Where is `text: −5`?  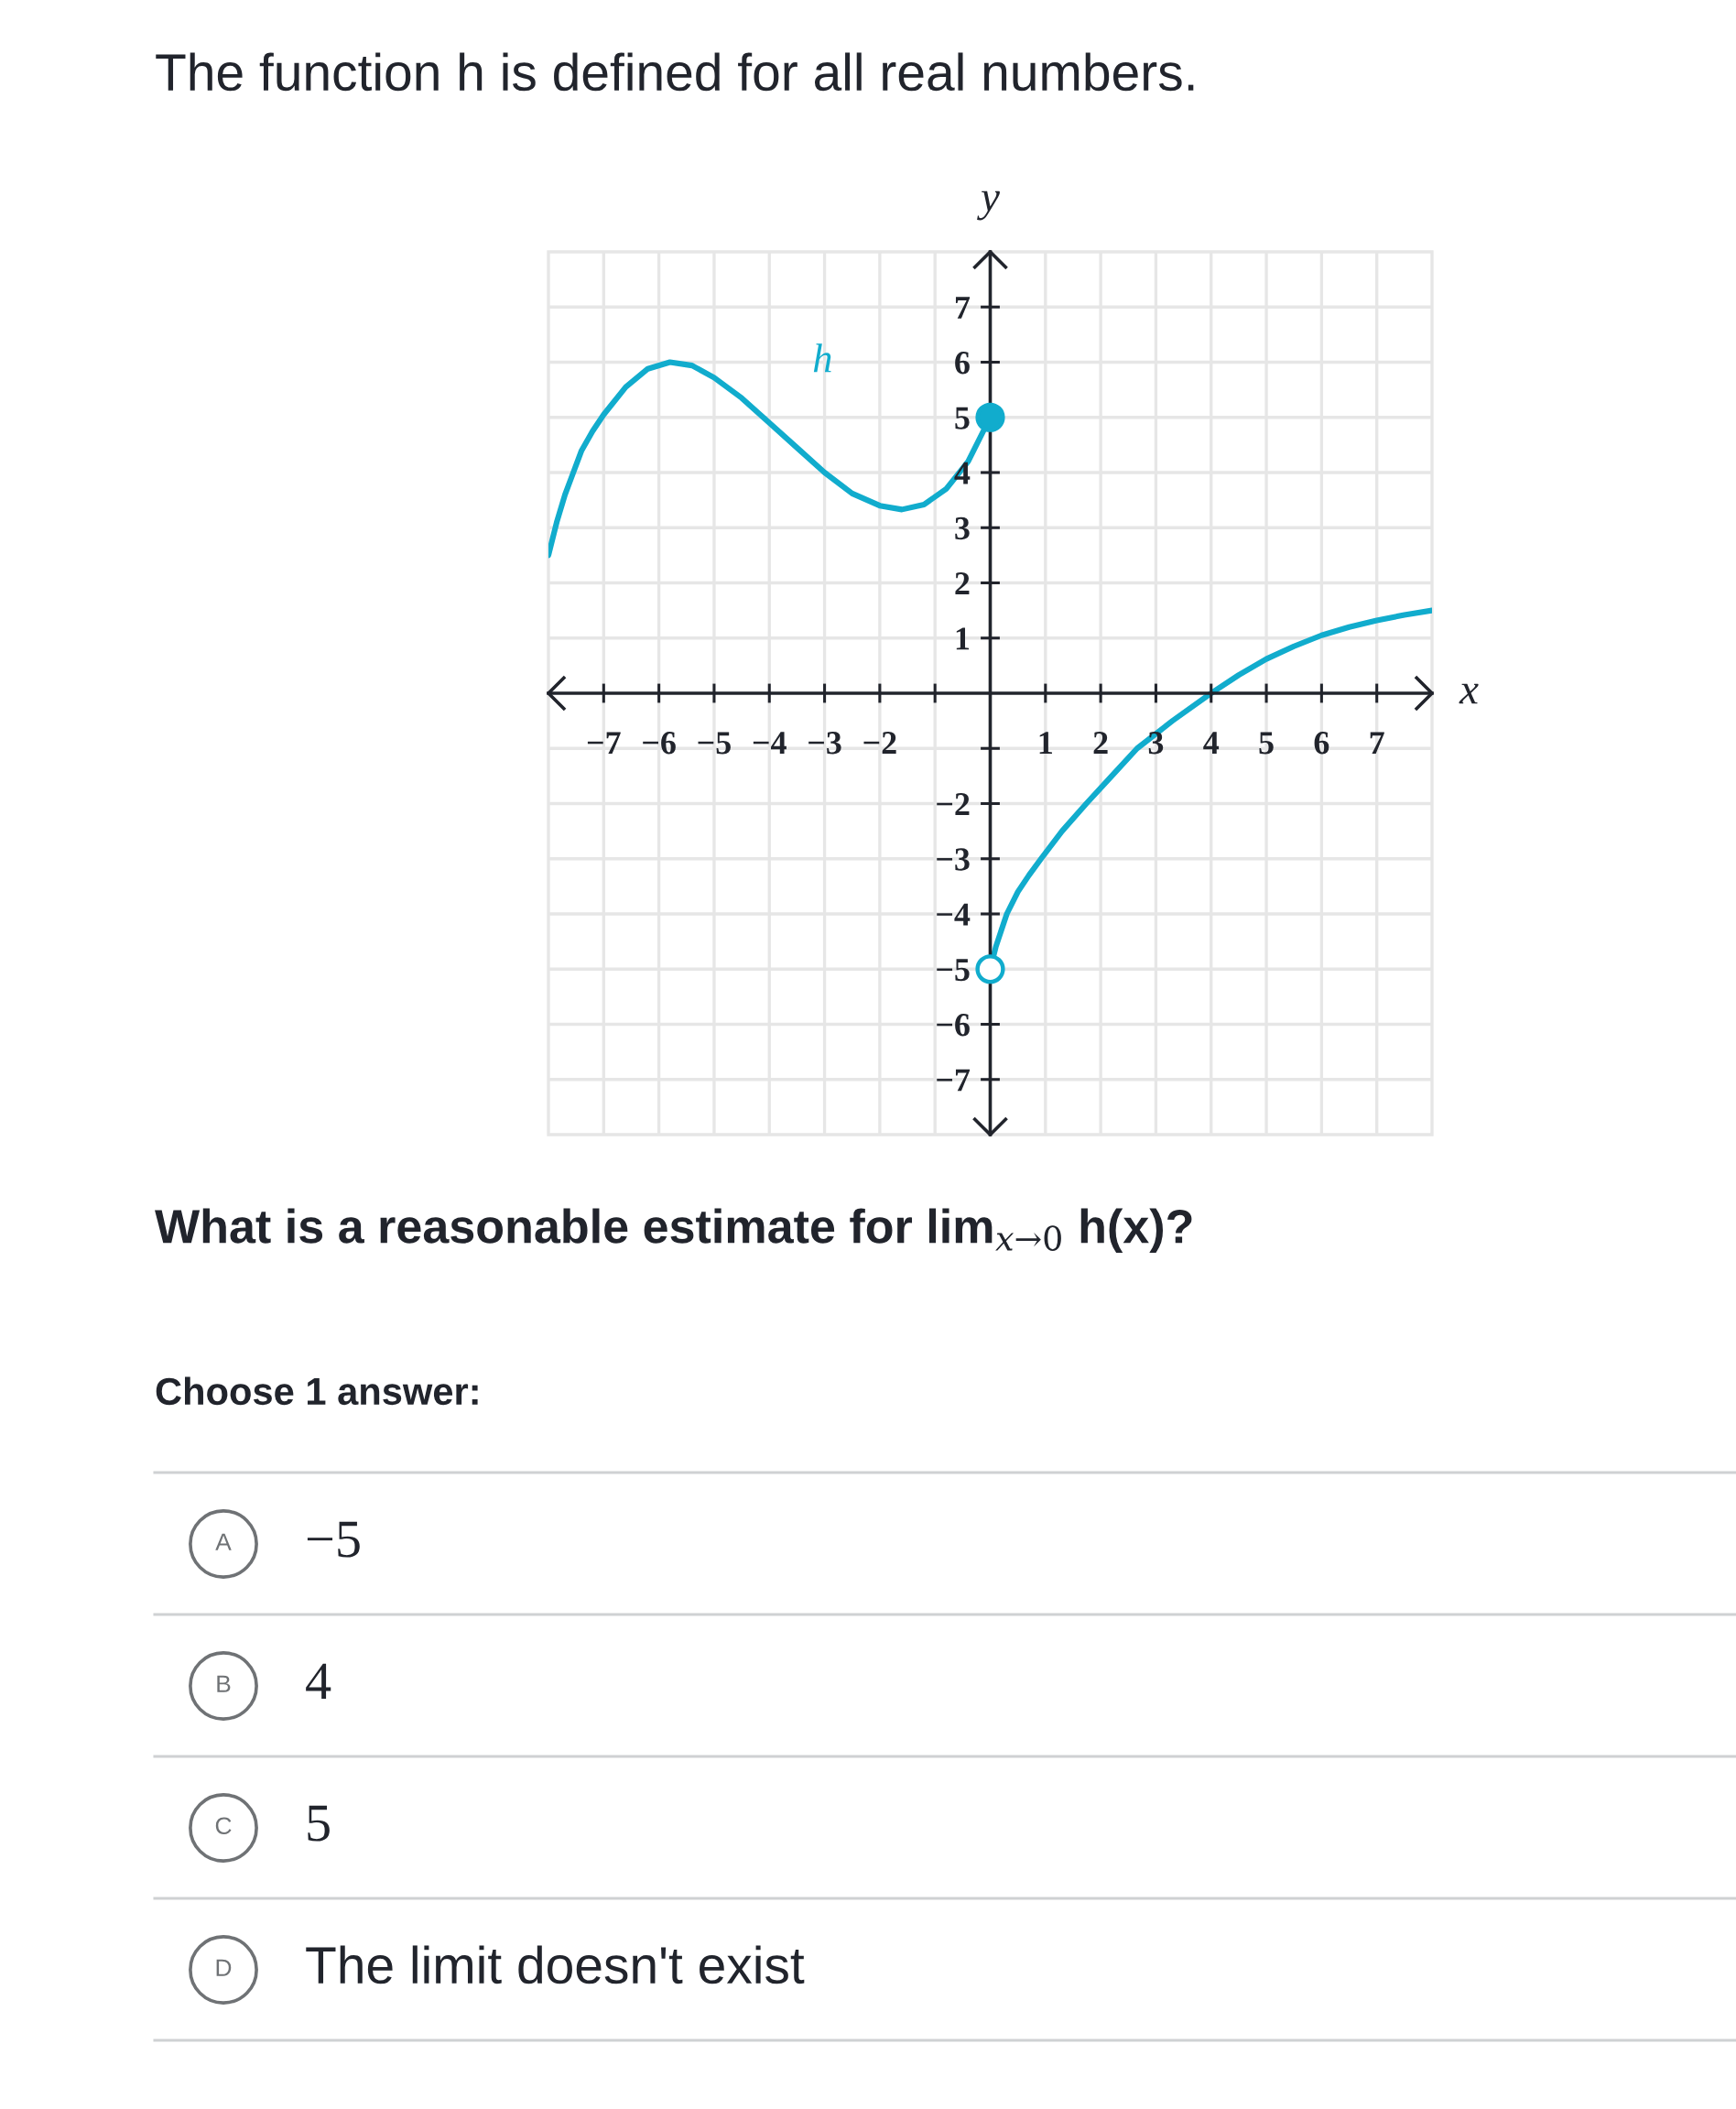
text: −5 is located at coordinates (334, 1539).